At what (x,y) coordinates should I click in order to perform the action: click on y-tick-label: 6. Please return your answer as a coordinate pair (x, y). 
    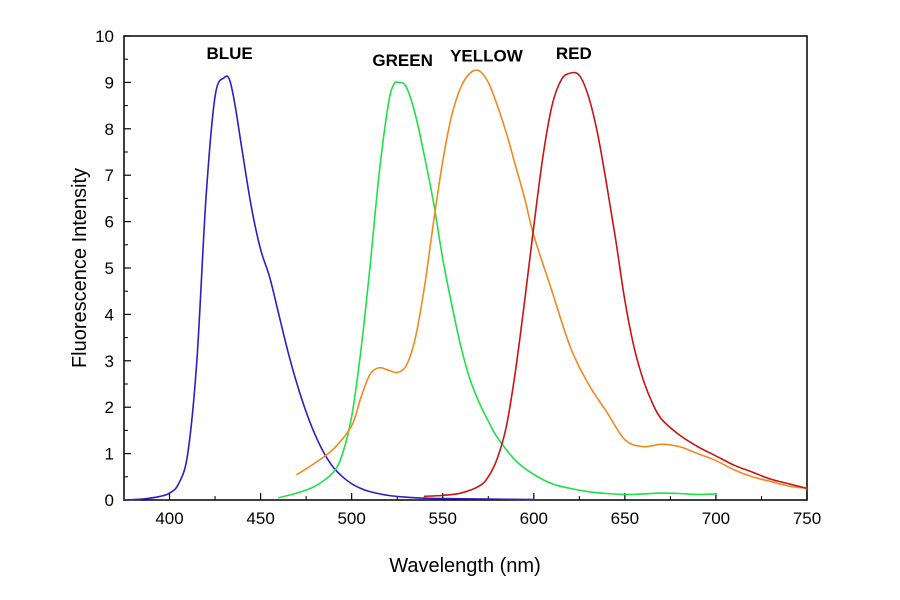
    Looking at the image, I should click on (109, 222).